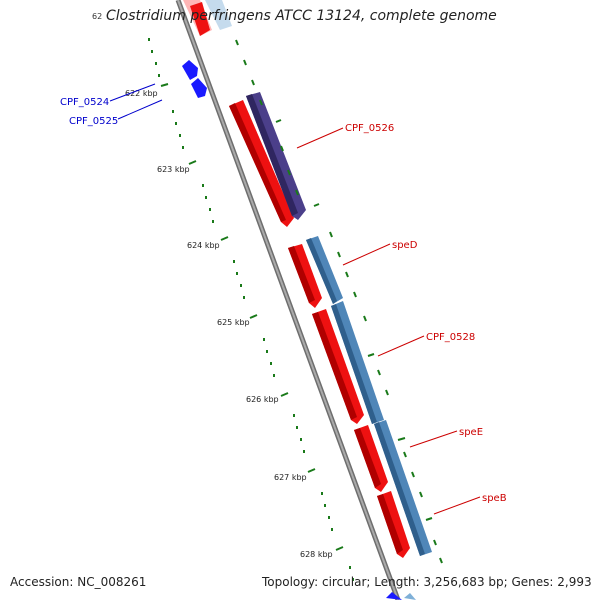  What do you see at coordinates (494, 498) in the screenshot?
I see `gene-label-speB: speB` at bounding box center [494, 498].